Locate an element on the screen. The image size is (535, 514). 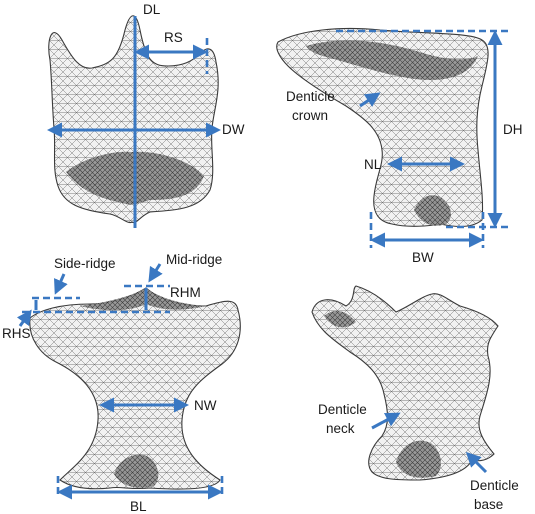
label-dh: DH is located at coordinates (513, 129).